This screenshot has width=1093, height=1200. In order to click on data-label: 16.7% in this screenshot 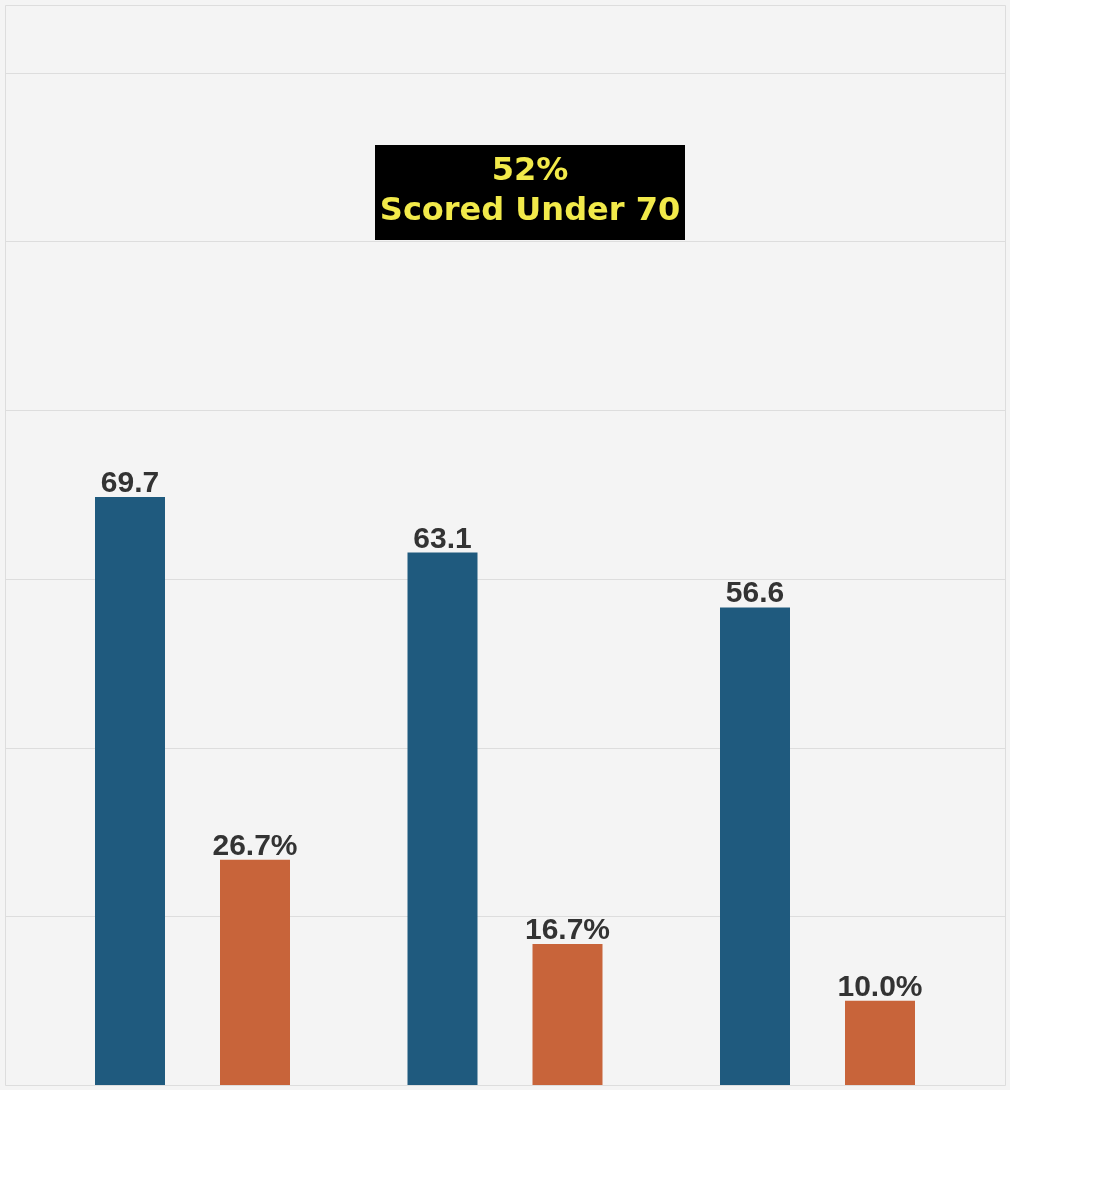, I will do `click(567, 929)`.